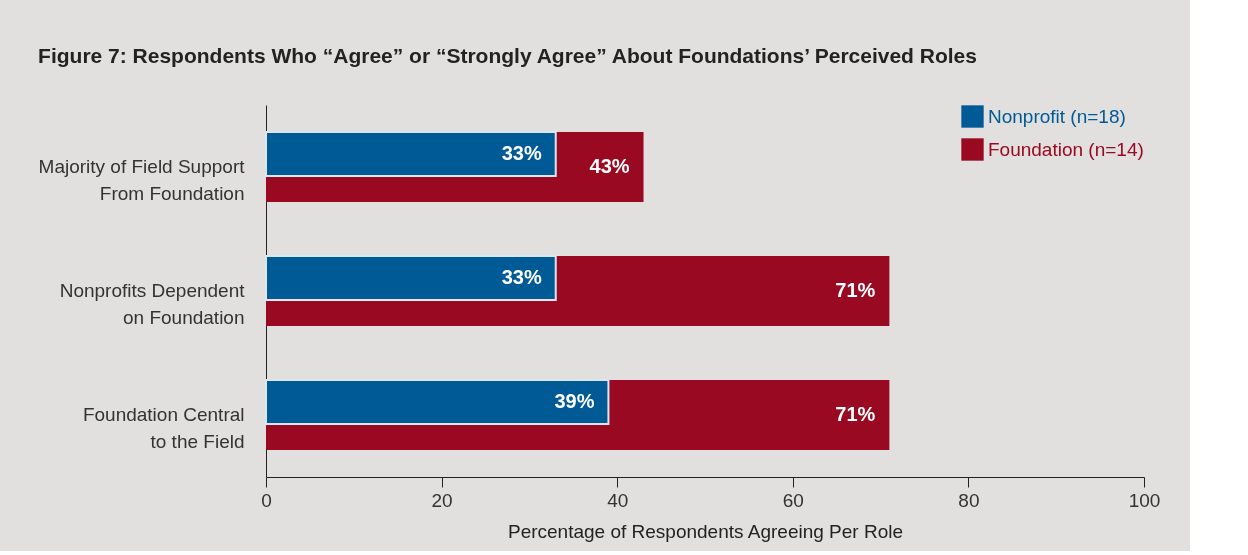 Image resolution: width=1248 pixels, height=555 pixels. I want to click on x-axis-title: Percentage of Respondents Agreeing Per Role, so click(705, 531).